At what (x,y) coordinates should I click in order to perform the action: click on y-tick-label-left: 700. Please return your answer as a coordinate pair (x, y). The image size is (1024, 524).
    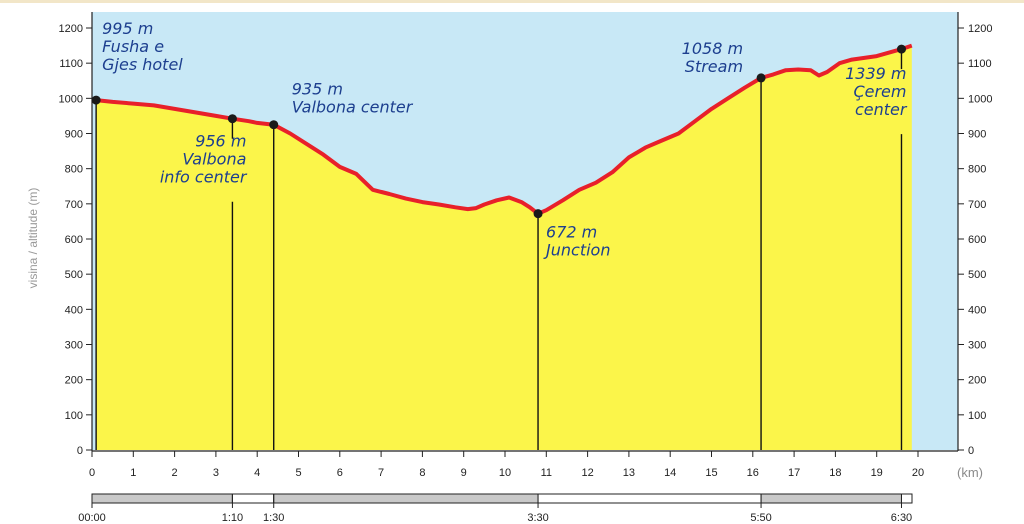
    Looking at the image, I should click on (74, 205).